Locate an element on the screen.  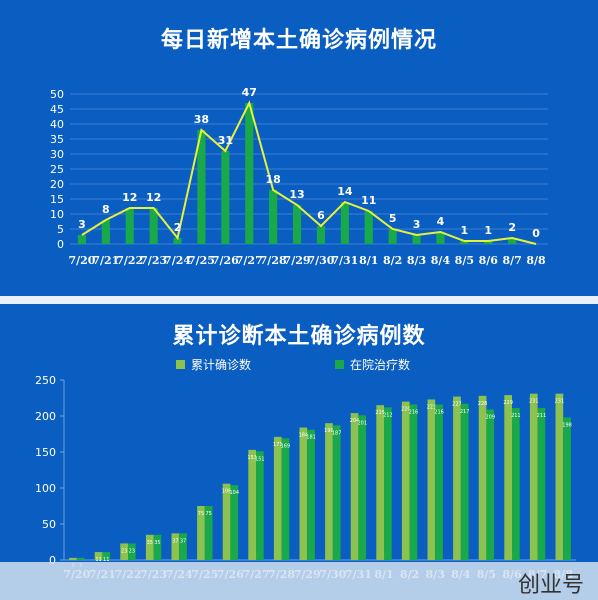
x-tick-label: 7/26 is located at coordinates (225, 260).